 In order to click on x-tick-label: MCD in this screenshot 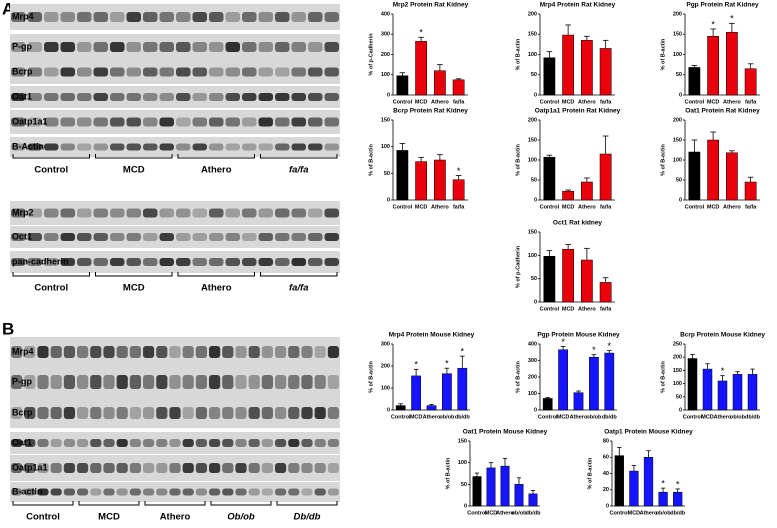, I will do `click(421, 102)`.